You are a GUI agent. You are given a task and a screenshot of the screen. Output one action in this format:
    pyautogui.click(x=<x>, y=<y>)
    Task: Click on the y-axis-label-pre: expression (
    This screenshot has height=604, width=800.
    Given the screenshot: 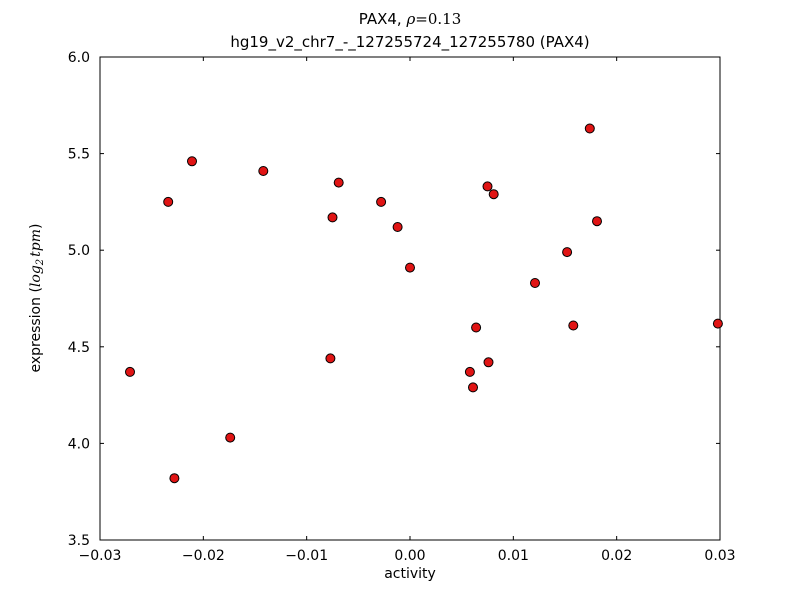 What is the action you would take?
    pyautogui.click(x=36, y=329)
    